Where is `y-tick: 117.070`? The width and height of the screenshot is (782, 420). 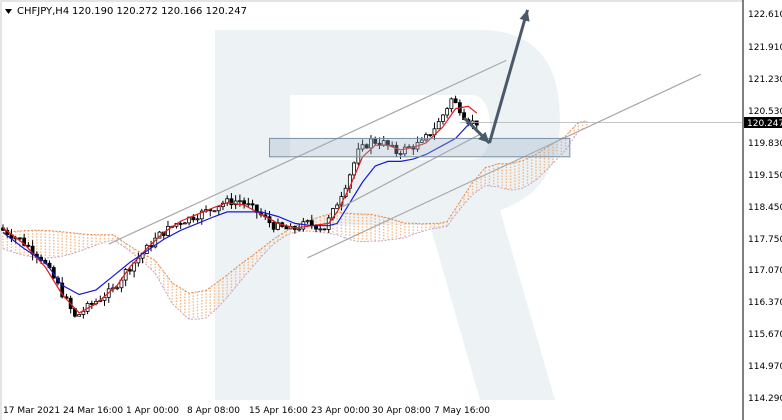
y-tick: 117.070 is located at coordinates (765, 271).